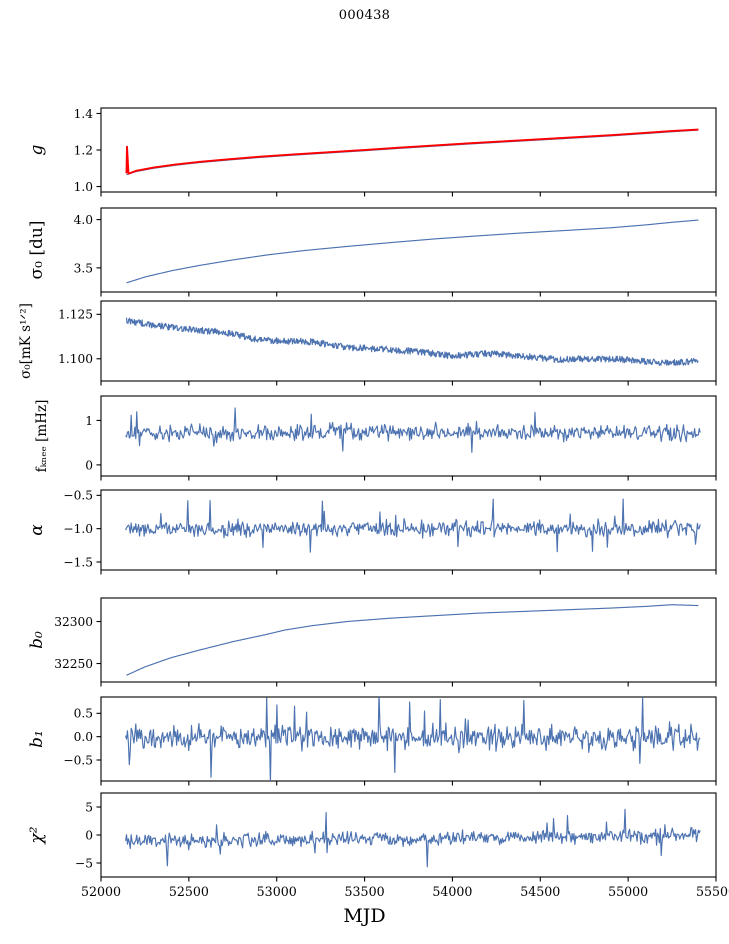 The width and height of the screenshot is (729, 944). What do you see at coordinates (37, 739) in the screenshot?
I see `y-axis-label-panel-7: b₁` at bounding box center [37, 739].